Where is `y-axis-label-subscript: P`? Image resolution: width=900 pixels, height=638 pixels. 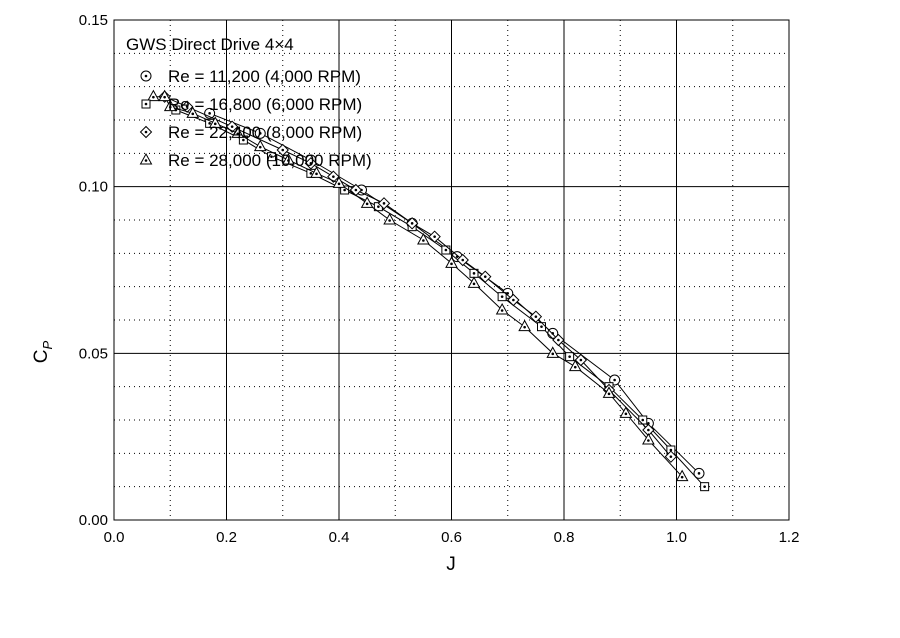 y-axis-label-subscript: P is located at coordinates (47, 344).